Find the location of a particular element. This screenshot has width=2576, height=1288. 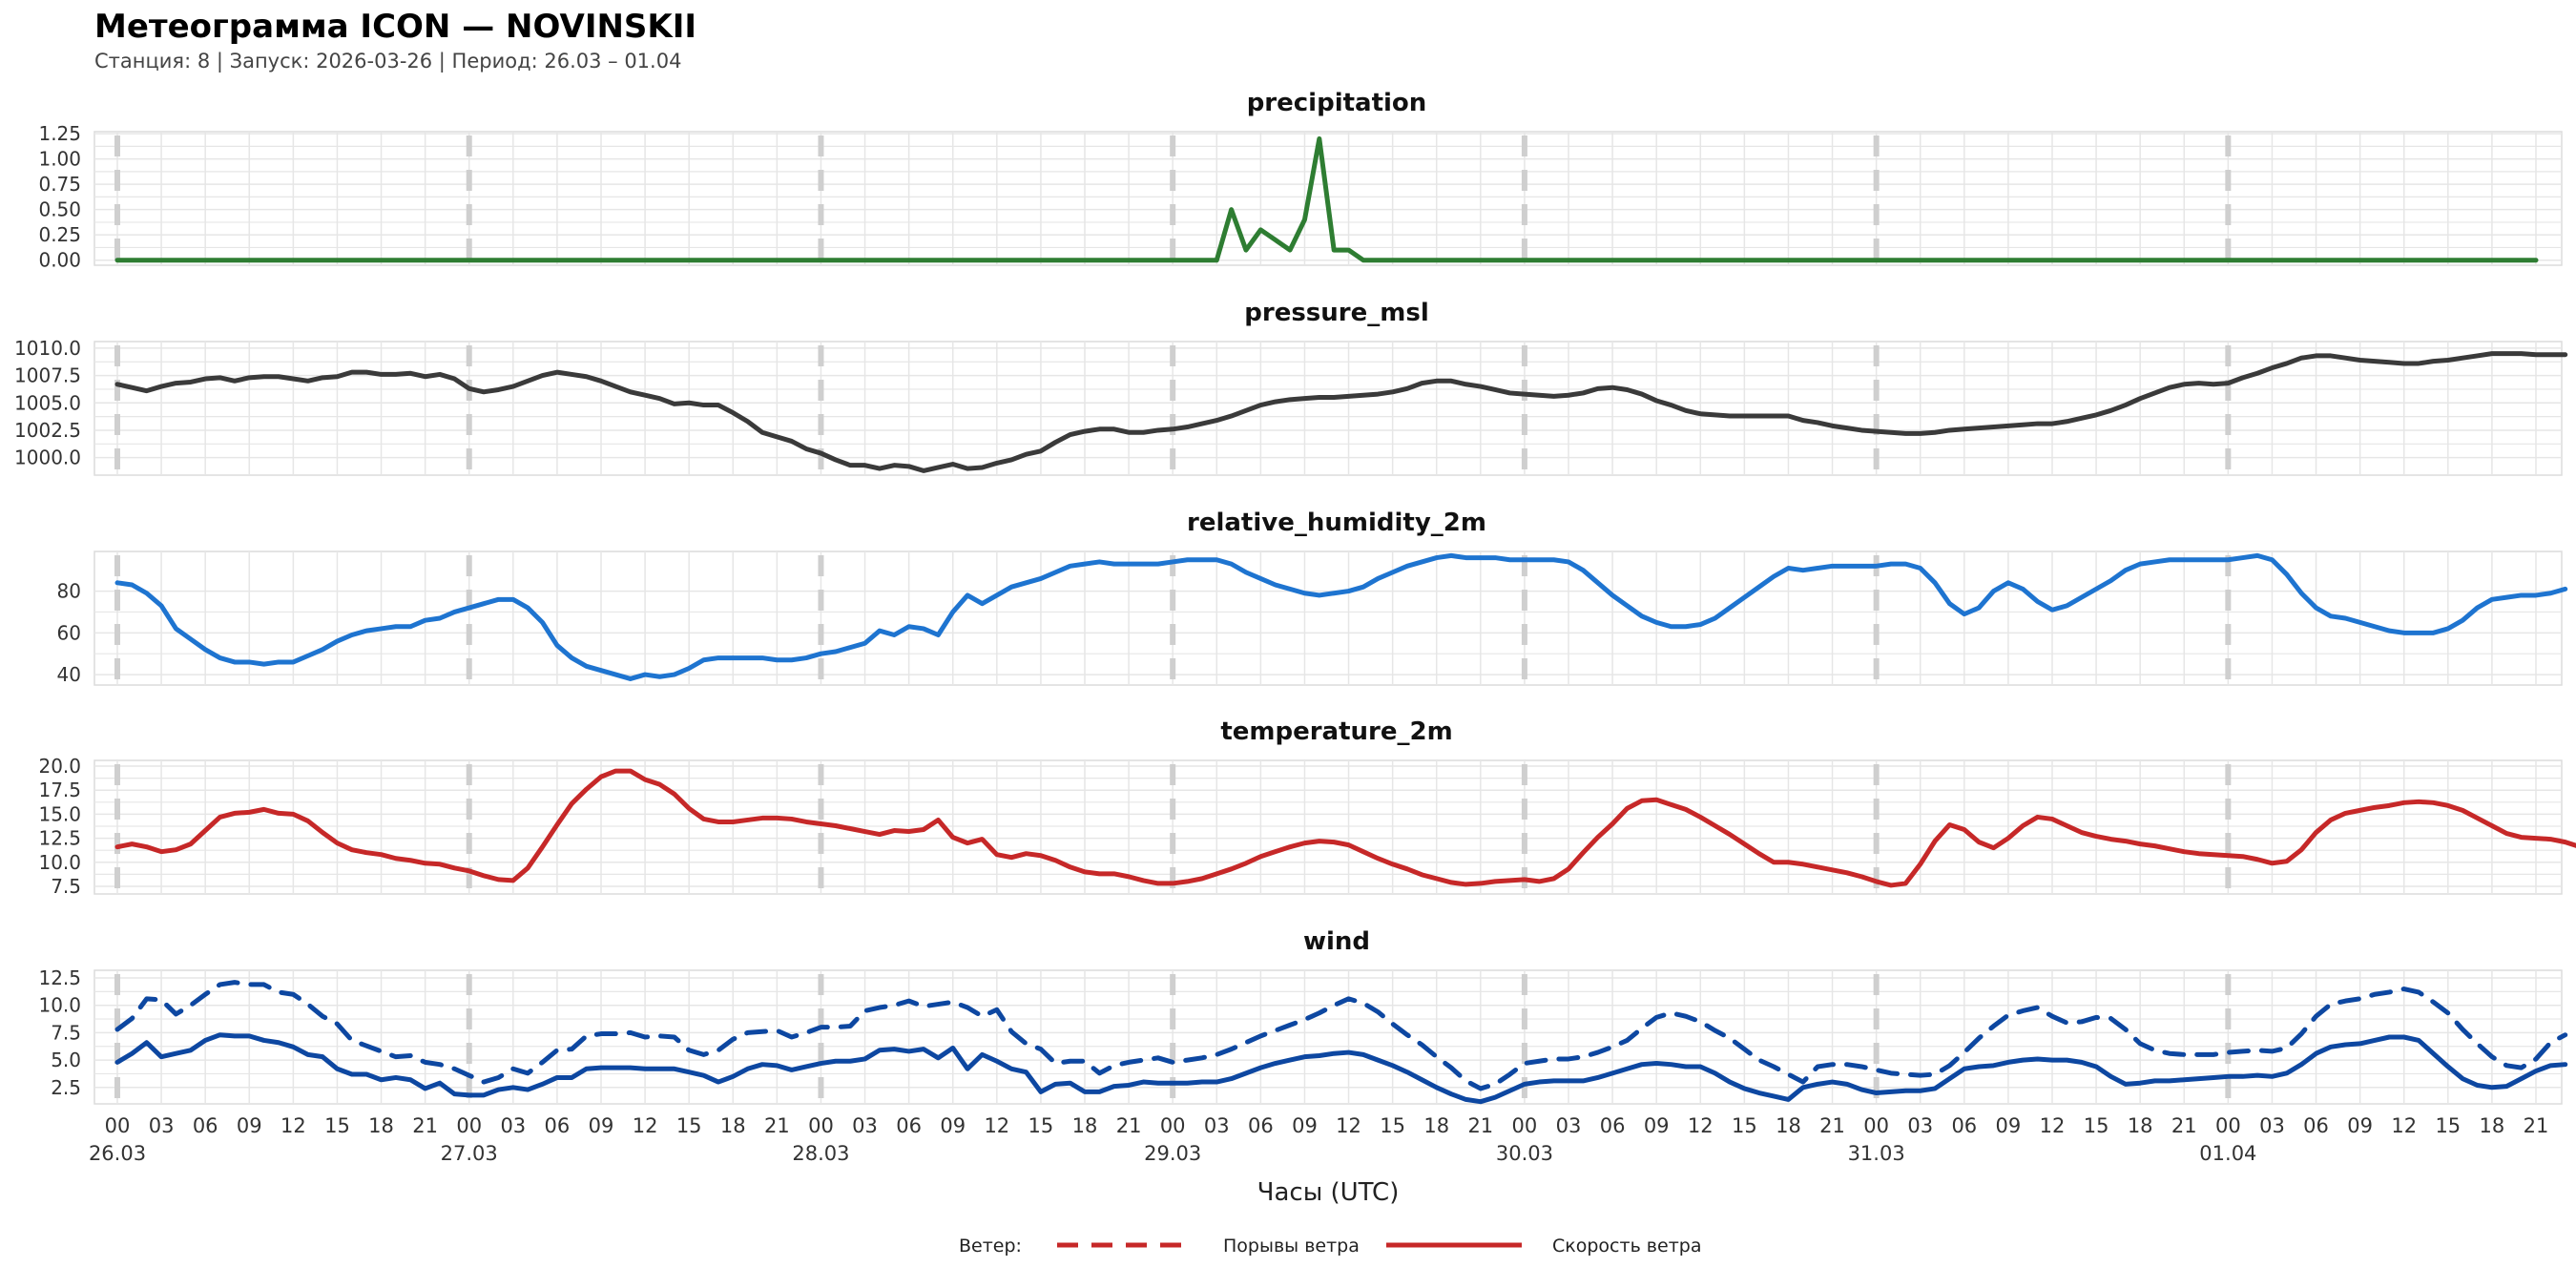

x-day-label: 30.03 is located at coordinates (1524, 1153).